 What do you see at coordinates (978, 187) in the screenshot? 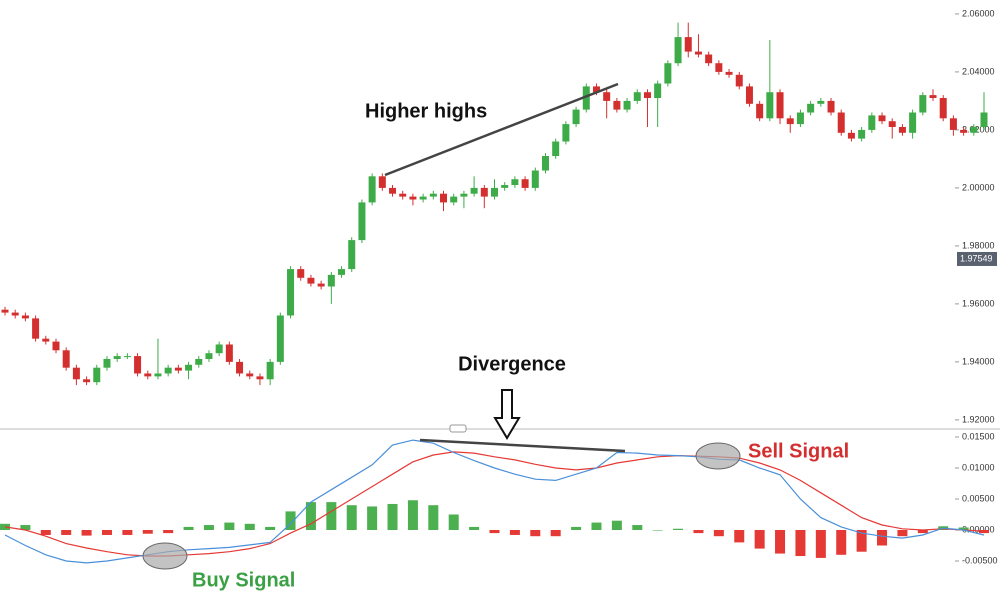
I see `y-tick-label: 2.00000` at bounding box center [978, 187].